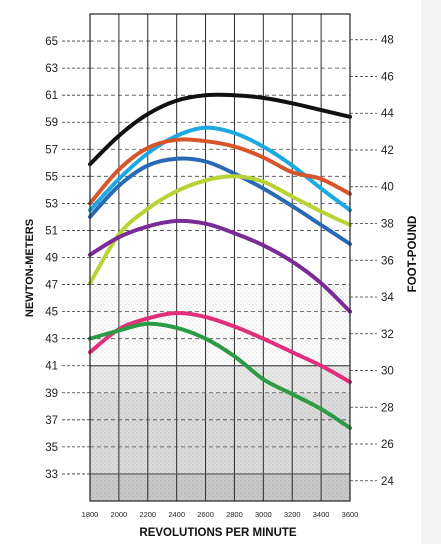 The image size is (441, 544). What do you see at coordinates (387, 298) in the screenshot?
I see `right-tick-label: 34` at bounding box center [387, 298].